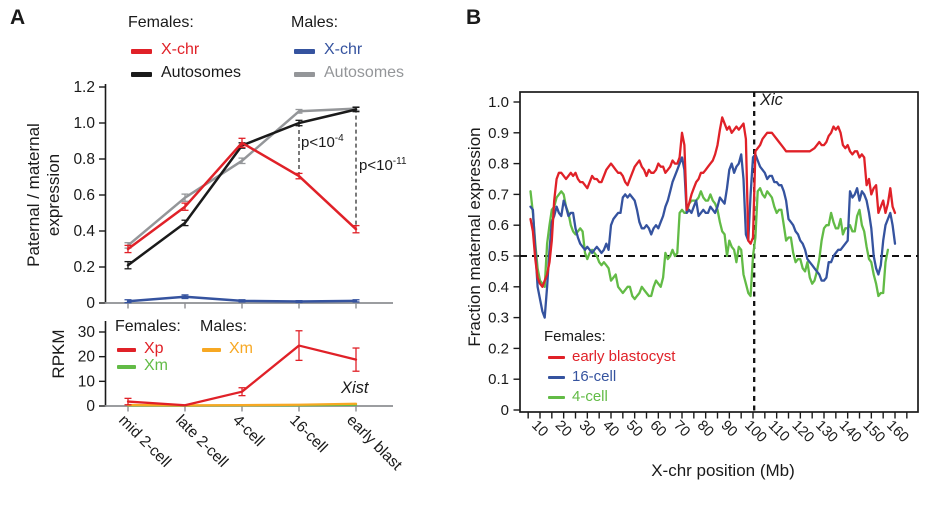 This screenshot has width=933, height=513. Describe the element at coordinates (84, 231) in the screenshot. I see `a-top-y-tick-label: 0.4` at that location.